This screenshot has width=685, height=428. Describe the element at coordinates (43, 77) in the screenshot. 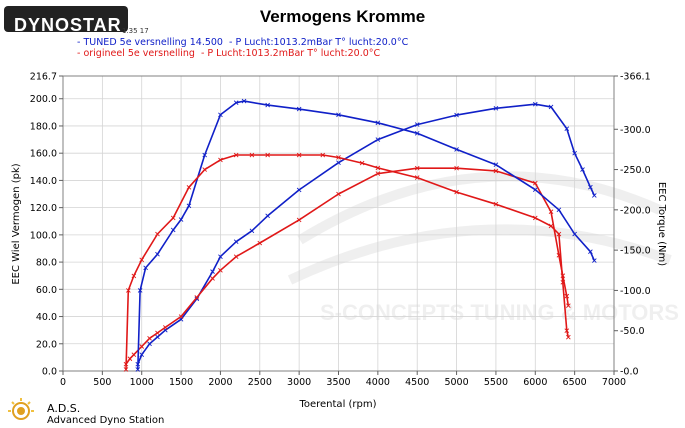

I see `y-tick-label: 216.7` at that location.